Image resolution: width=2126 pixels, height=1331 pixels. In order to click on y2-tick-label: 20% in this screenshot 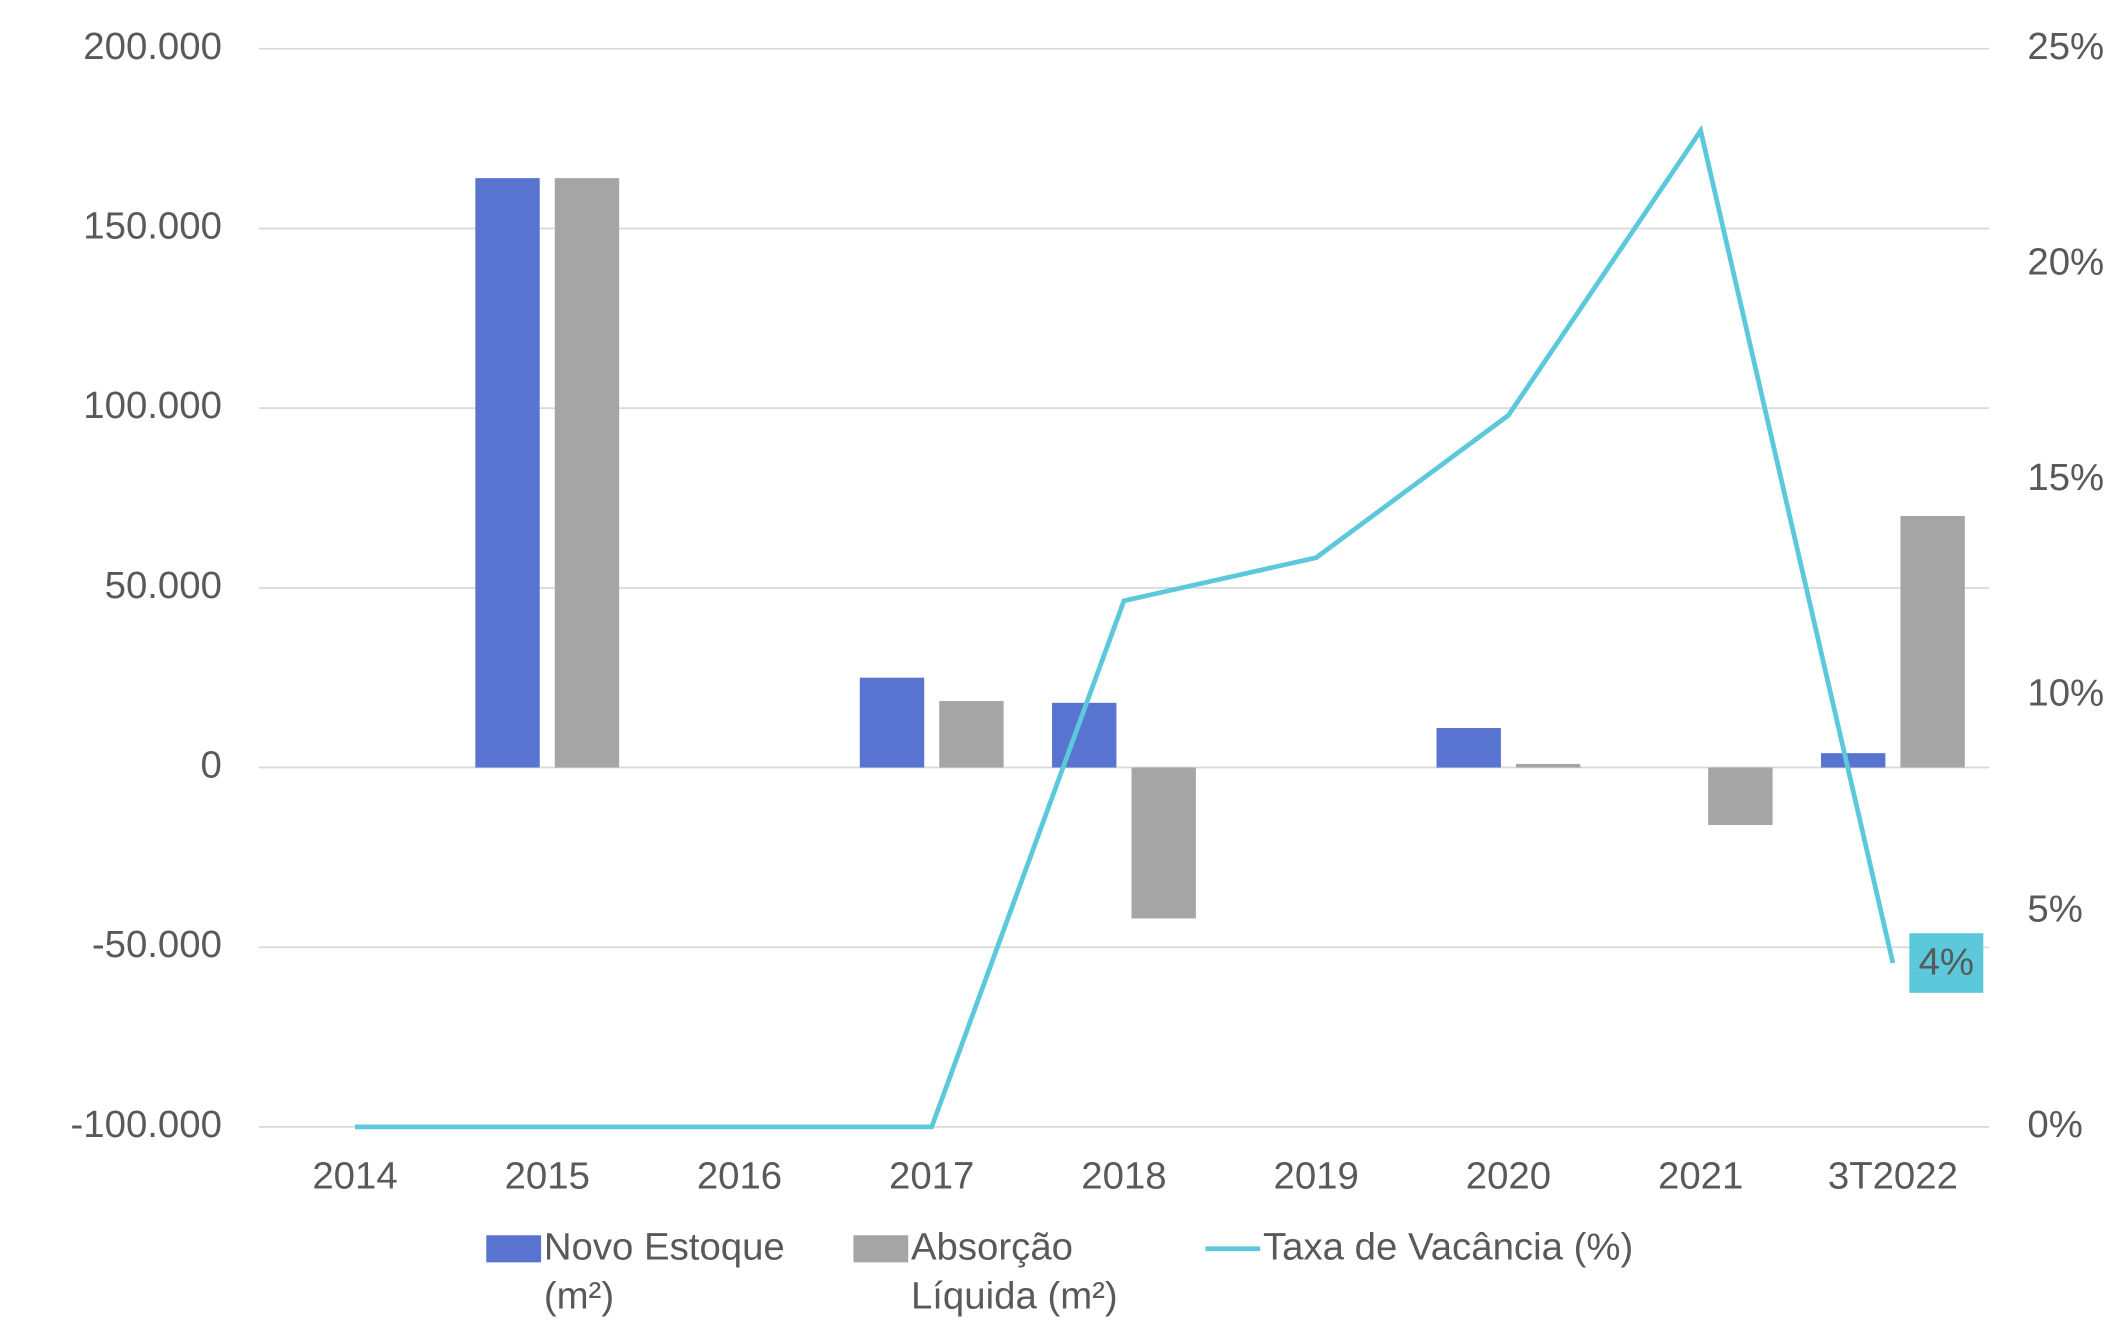, I will do `click(2065, 262)`.